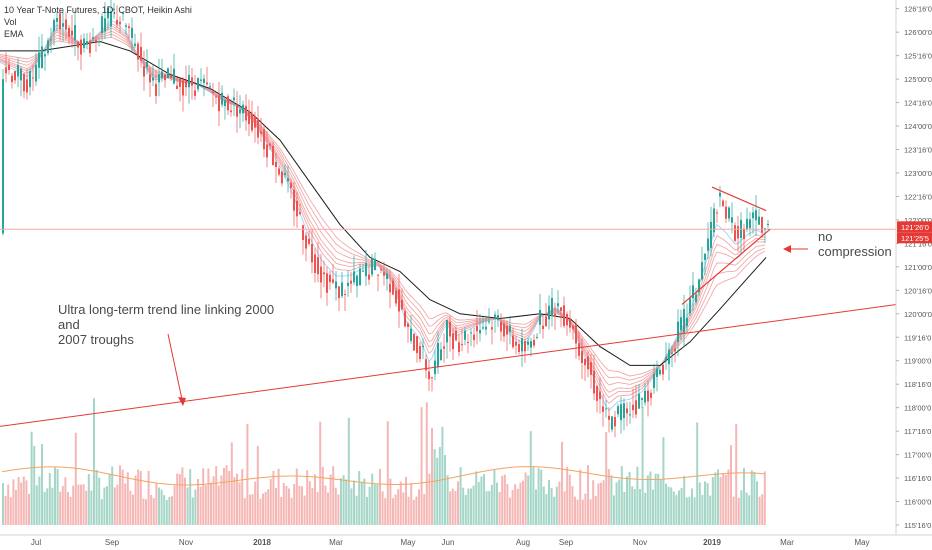 Image resolution: width=932 pixels, height=550 pixels. Describe the element at coordinates (918, 243) in the screenshot. I see `y-tick-label: 121'16'0` at that location.